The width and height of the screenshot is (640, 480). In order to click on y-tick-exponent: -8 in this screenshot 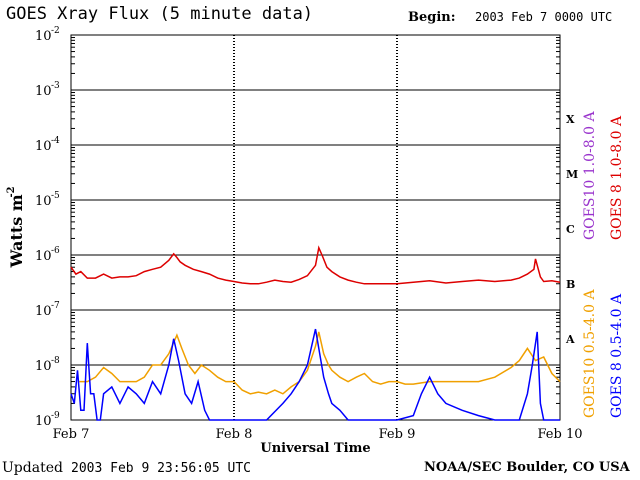, I will do `click(55, 361)`.